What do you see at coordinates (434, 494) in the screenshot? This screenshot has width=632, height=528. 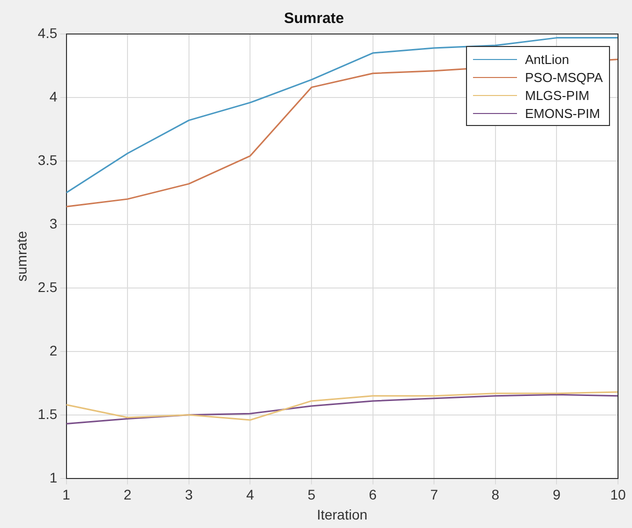 I see `x-tick-label: 7` at bounding box center [434, 494].